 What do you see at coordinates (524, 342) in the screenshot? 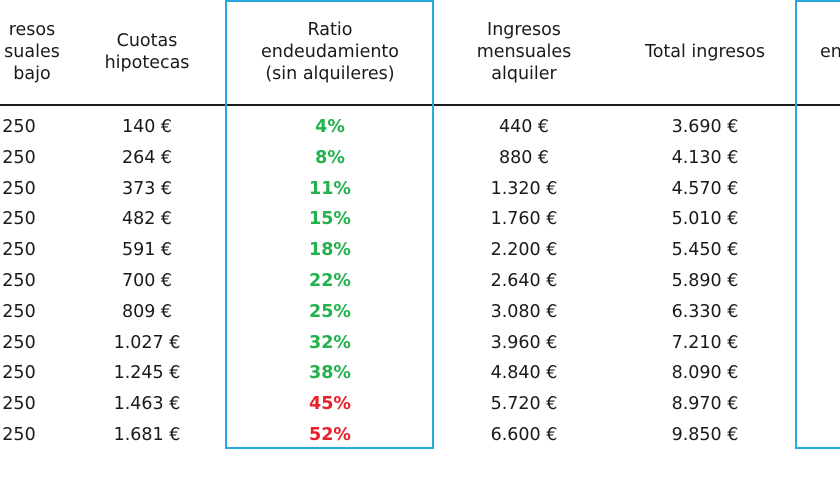
I see `table-cell-alquiler: 3.960 €` at bounding box center [524, 342].